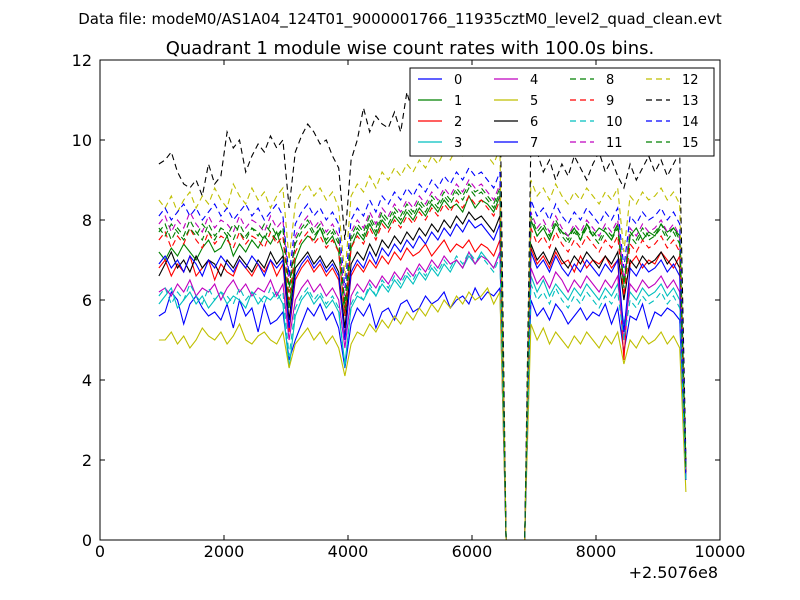 This screenshot has width=800, height=600. What do you see at coordinates (690, 80) in the screenshot?
I see `legend-label-12: 12` at bounding box center [690, 80].